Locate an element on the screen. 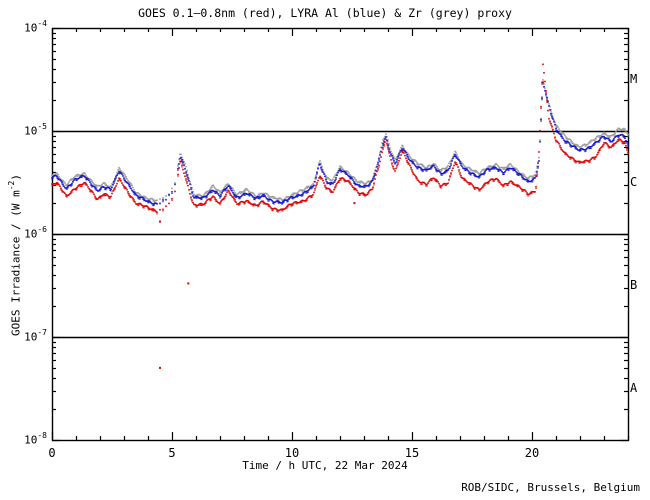 This screenshot has width=650, height=500. y-tick-label: 10⁻⁶ is located at coordinates (35, 233).